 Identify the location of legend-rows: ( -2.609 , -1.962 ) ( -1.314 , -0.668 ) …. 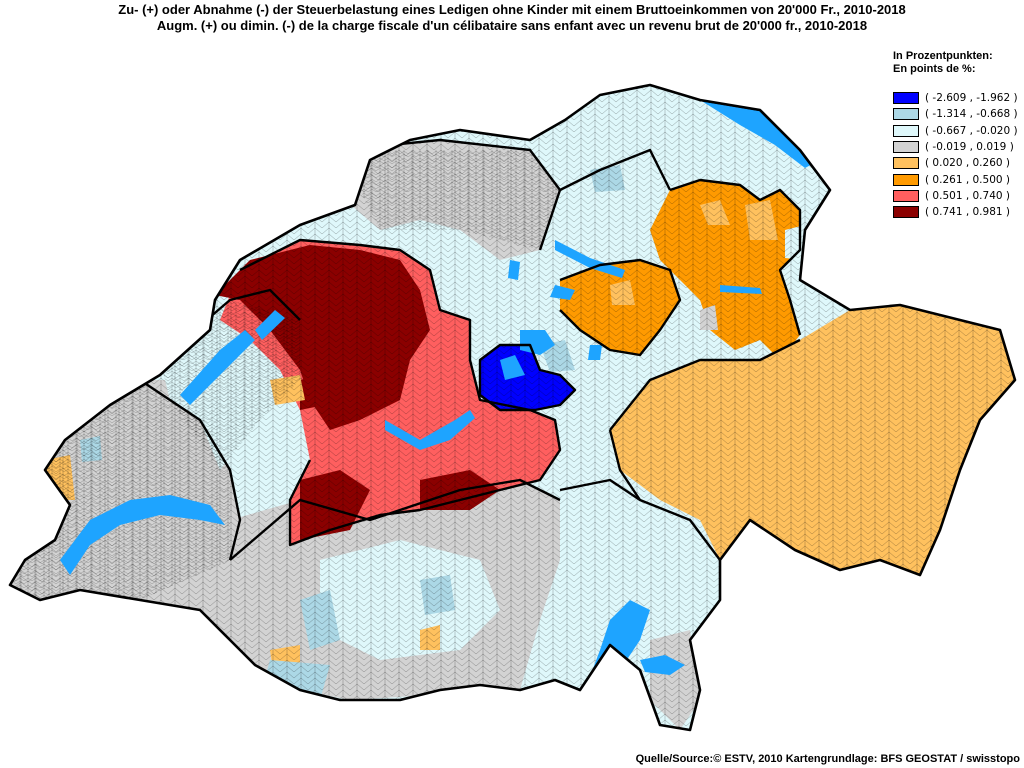
(955, 155).